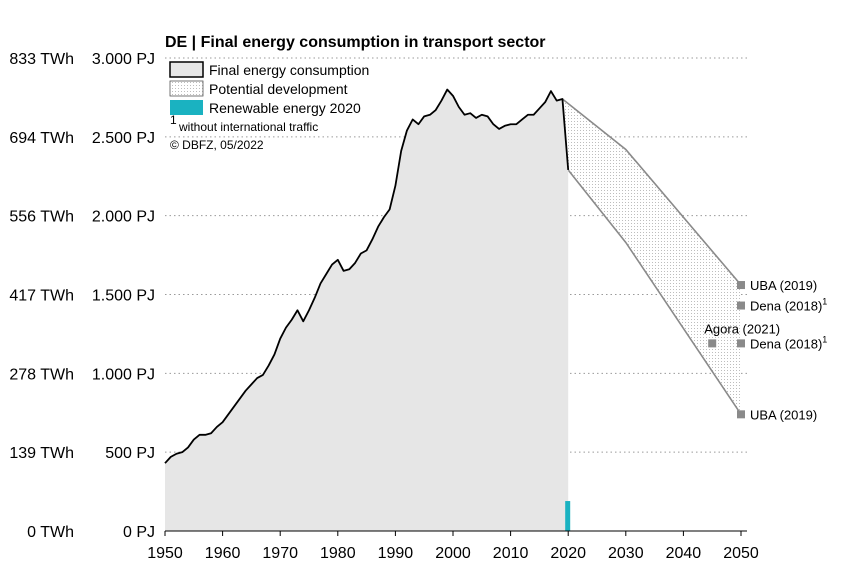 This screenshot has height=583, width=850. Describe the element at coordinates (123, 217) in the screenshot. I see `y-tick-label-pj: 2.000 PJ` at that location.